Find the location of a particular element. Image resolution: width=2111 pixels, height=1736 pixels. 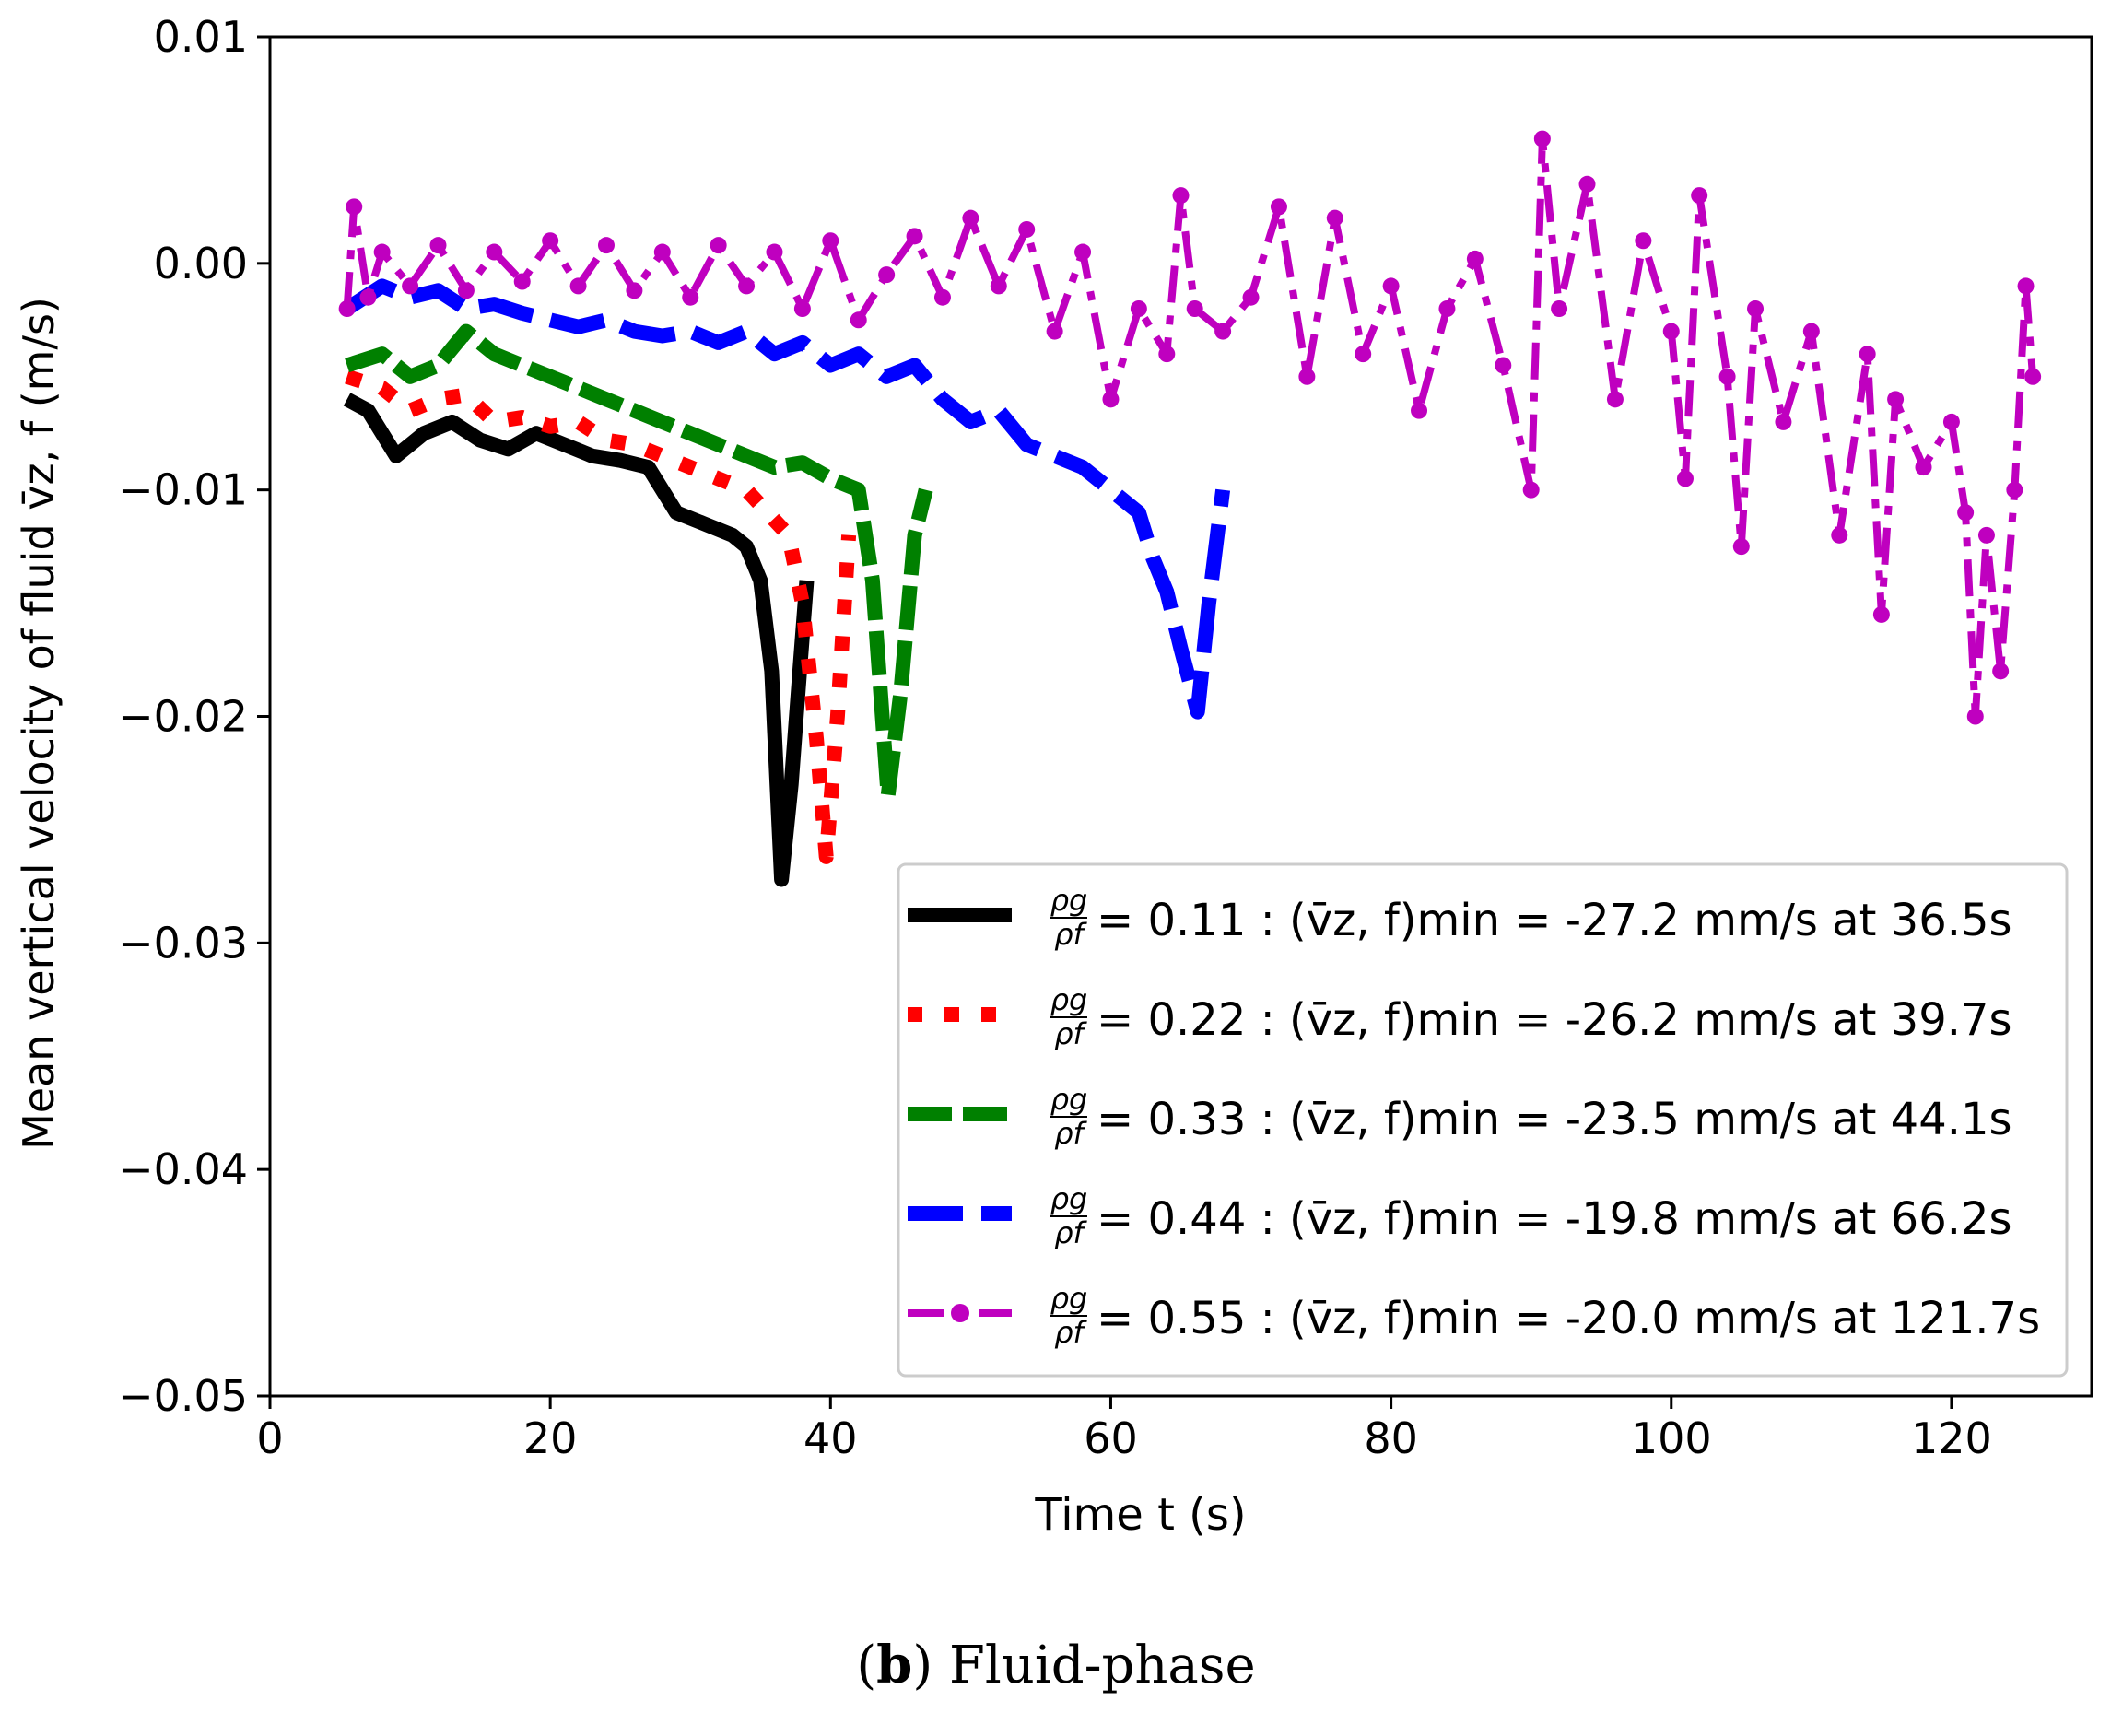

y-tick-label: −0.02 is located at coordinates (183, 717).